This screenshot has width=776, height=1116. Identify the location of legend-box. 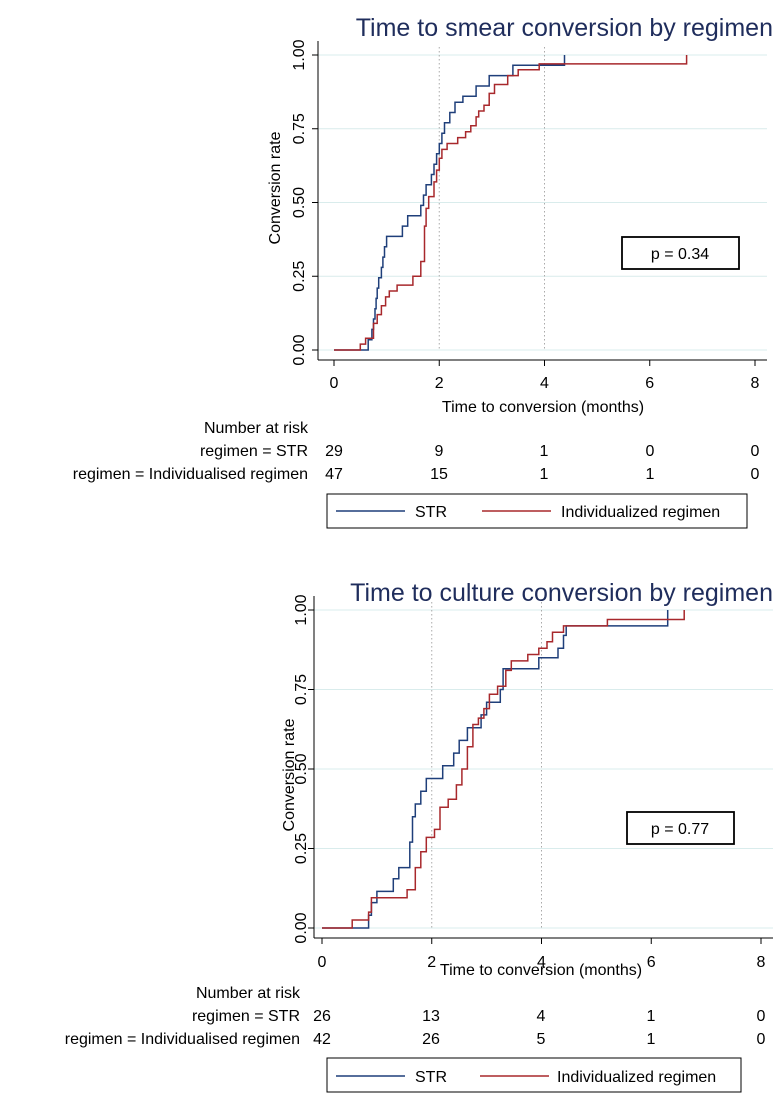
(534, 1075).